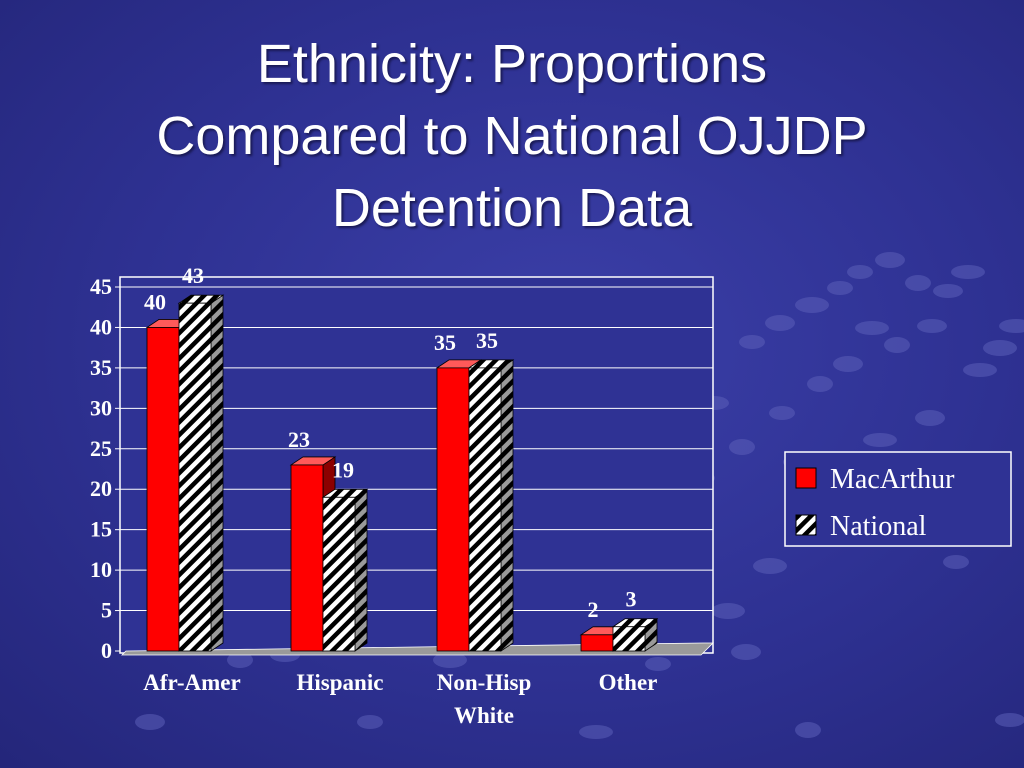 The height and width of the screenshot is (768, 1024). What do you see at coordinates (631, 599) in the screenshot?
I see `data-label: 3` at bounding box center [631, 599].